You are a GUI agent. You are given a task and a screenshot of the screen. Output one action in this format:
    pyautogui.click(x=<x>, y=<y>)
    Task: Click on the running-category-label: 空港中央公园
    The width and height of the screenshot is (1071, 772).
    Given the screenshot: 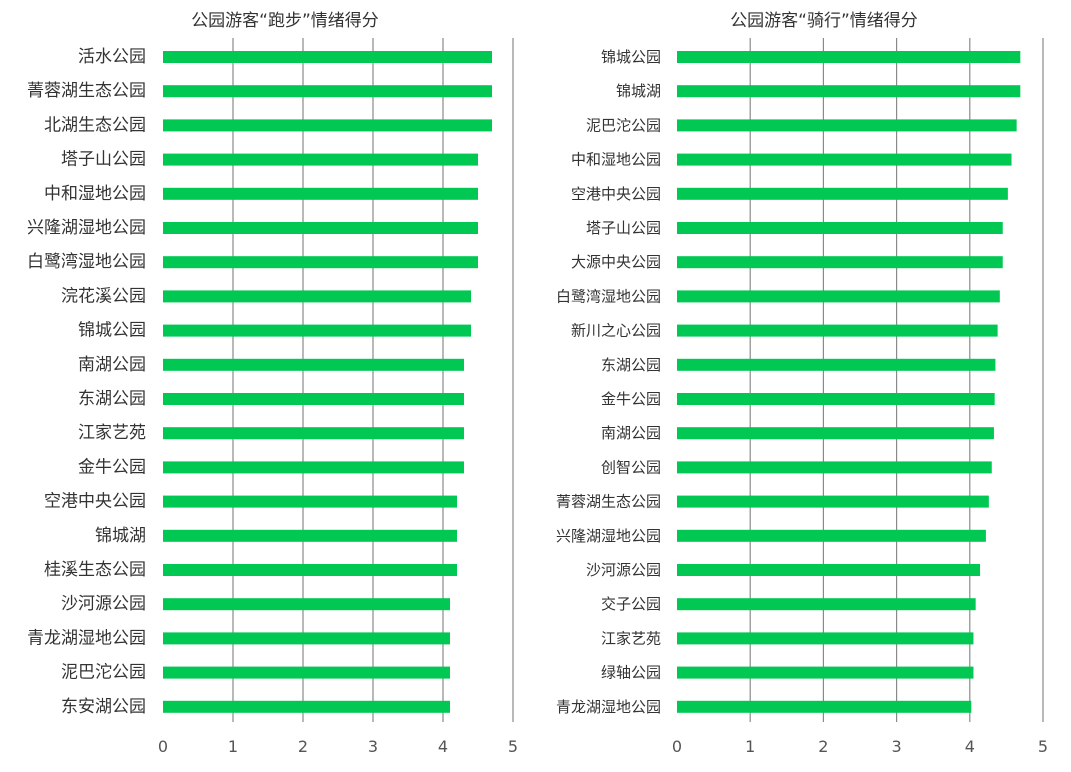 What is the action you would take?
    pyautogui.click(x=95, y=502)
    